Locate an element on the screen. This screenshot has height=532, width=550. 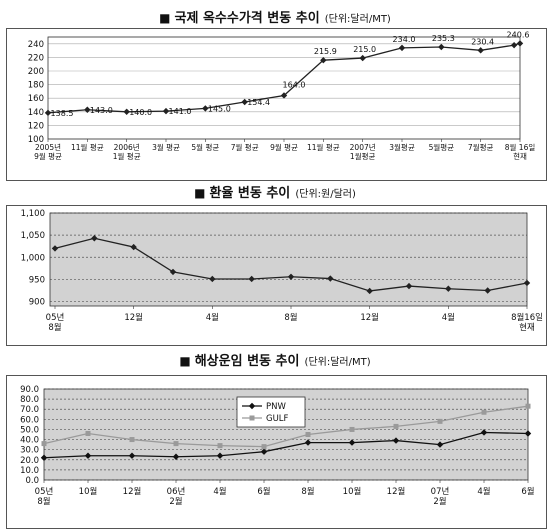
chart1-x-tick-label: 11월 평균 is located at coordinates (87, 147).